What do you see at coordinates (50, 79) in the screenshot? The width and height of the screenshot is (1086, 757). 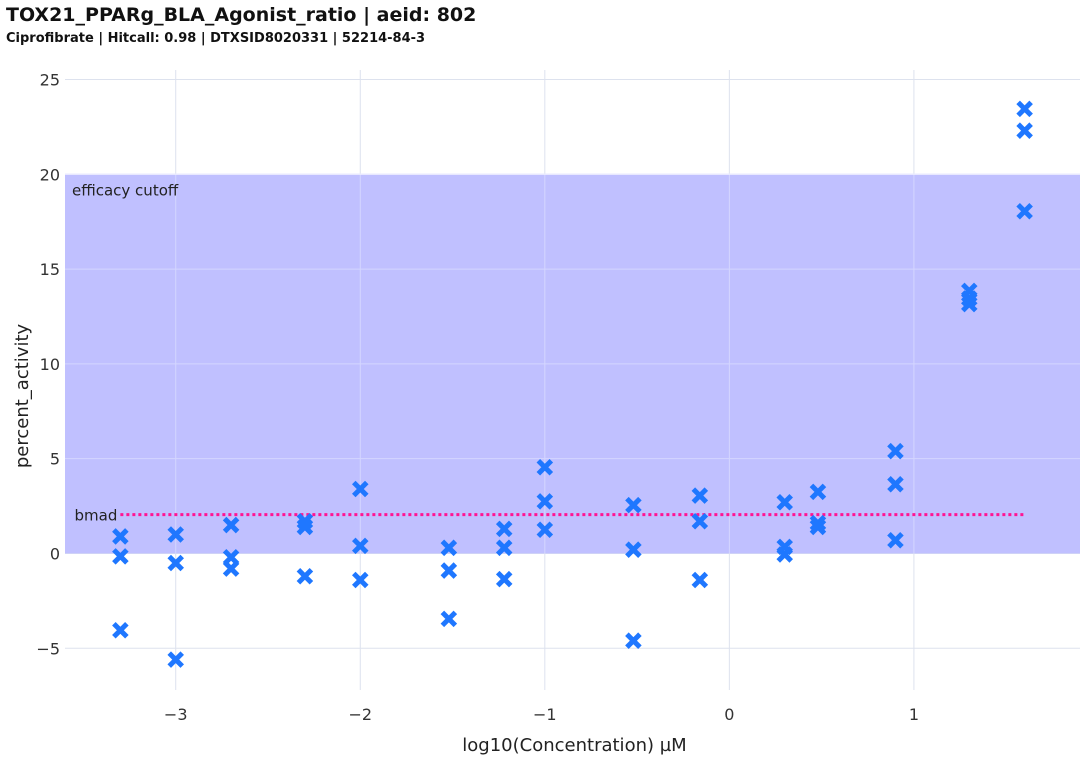 I see `y-tick-label: 25` at bounding box center [50, 79].